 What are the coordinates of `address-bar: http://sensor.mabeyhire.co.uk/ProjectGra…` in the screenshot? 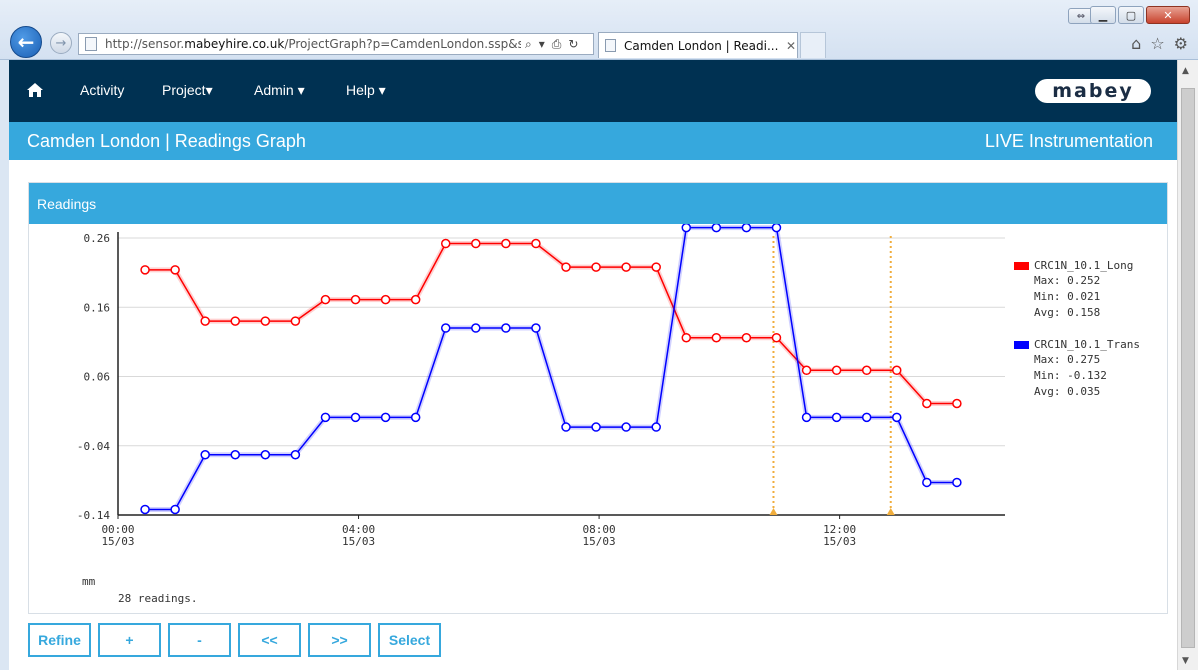 It's located at (336, 44).